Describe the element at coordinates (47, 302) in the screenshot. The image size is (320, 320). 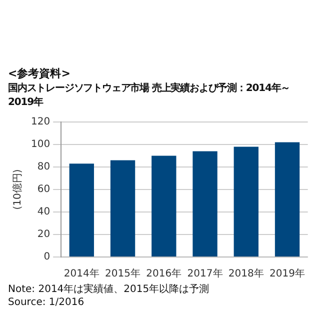
I see `source-note: Source: 1/2016` at that location.